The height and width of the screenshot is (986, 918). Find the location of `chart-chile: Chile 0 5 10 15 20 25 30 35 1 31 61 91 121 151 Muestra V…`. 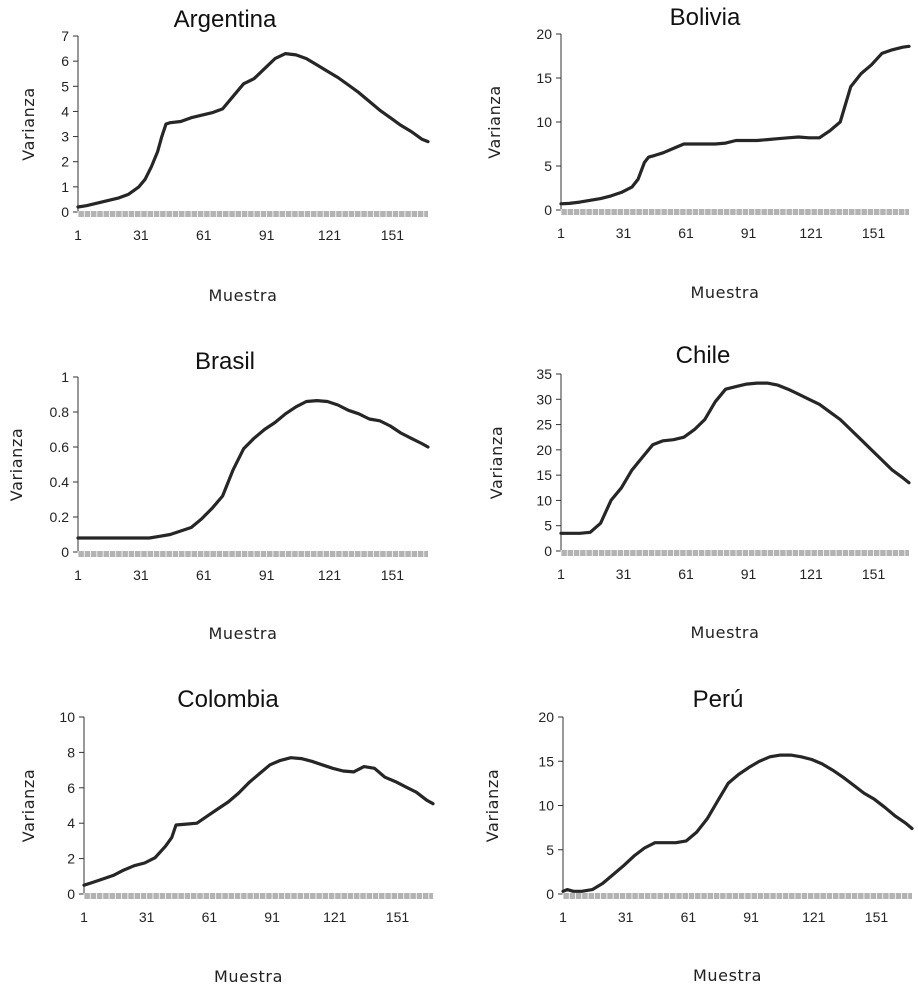

chart-chile: Chile 0 5 10 15 20 25 30 35 1 31 61 91 121 151 Muestra V… is located at coordinates (699, 492).